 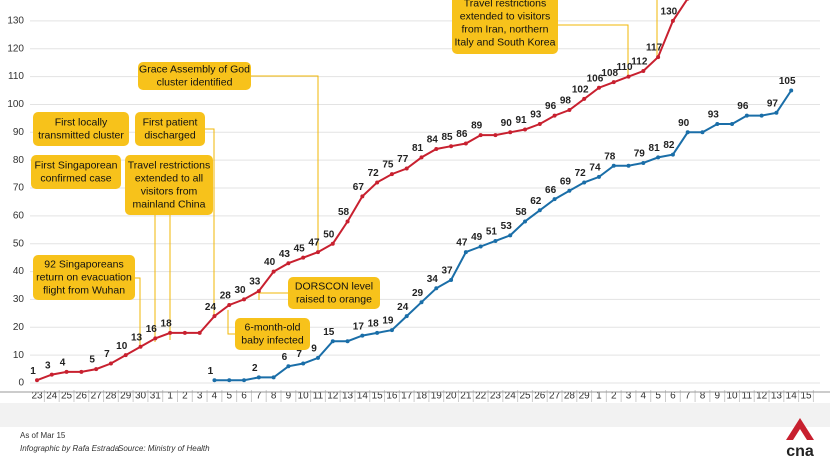 I want to click on x-tick-label: 23, so click(x=37, y=396).